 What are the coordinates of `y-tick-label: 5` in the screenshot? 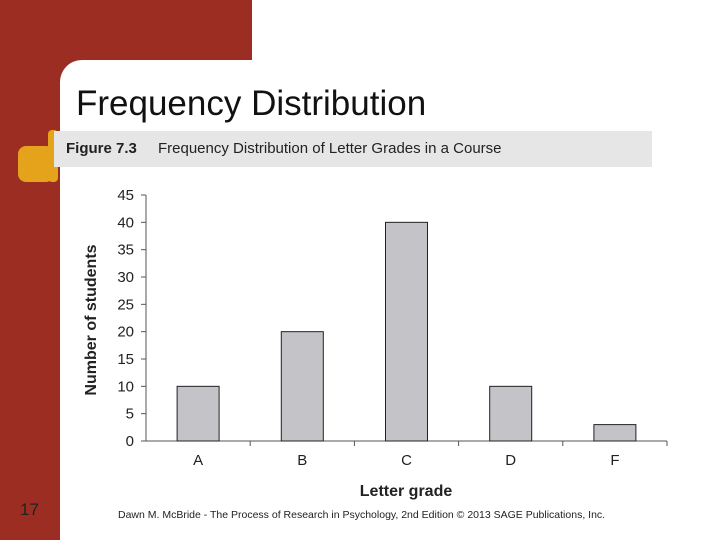 It's located at (130, 414).